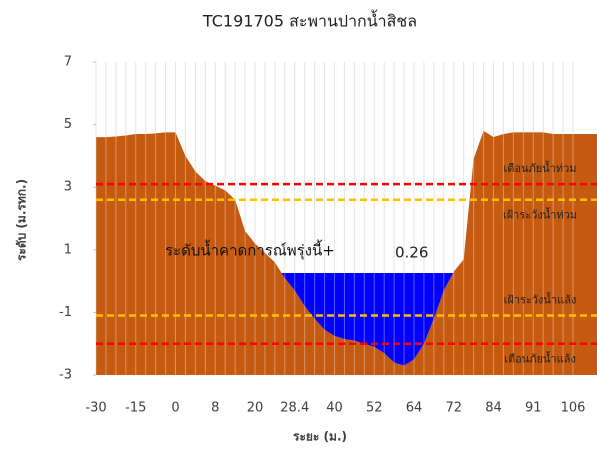 This screenshot has height=450, width=597. Describe the element at coordinates (414, 408) in the screenshot. I see `x-tick-label: 64` at that location.